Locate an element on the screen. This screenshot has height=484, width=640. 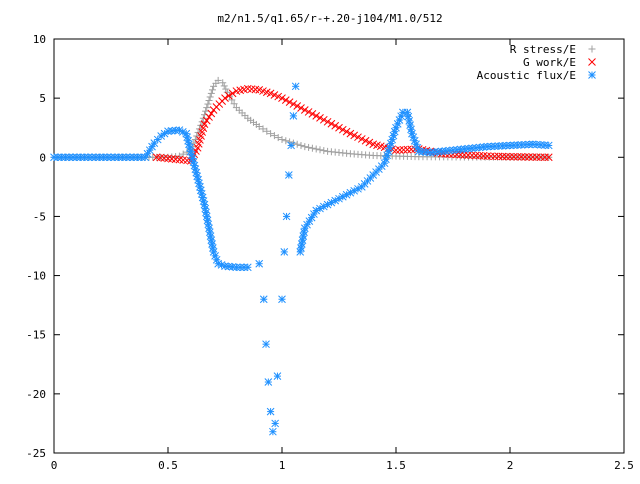
x-tick-label: 1.5 is located at coordinates (396, 465).